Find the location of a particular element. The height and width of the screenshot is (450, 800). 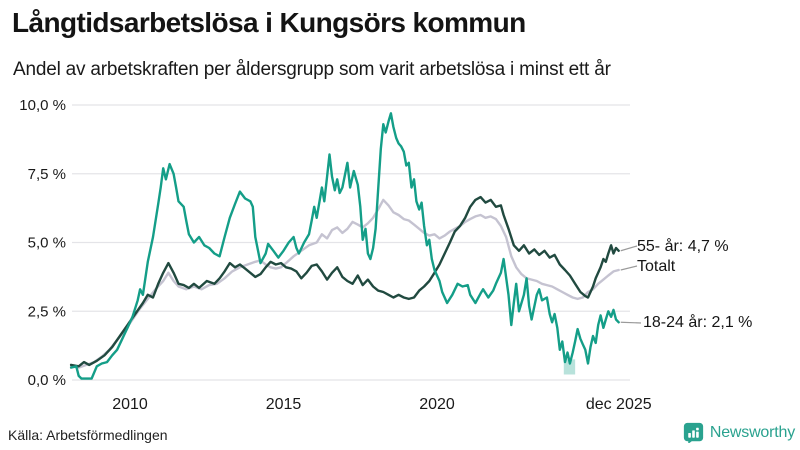

lowpoint-highlight-band is located at coordinates (569, 367).